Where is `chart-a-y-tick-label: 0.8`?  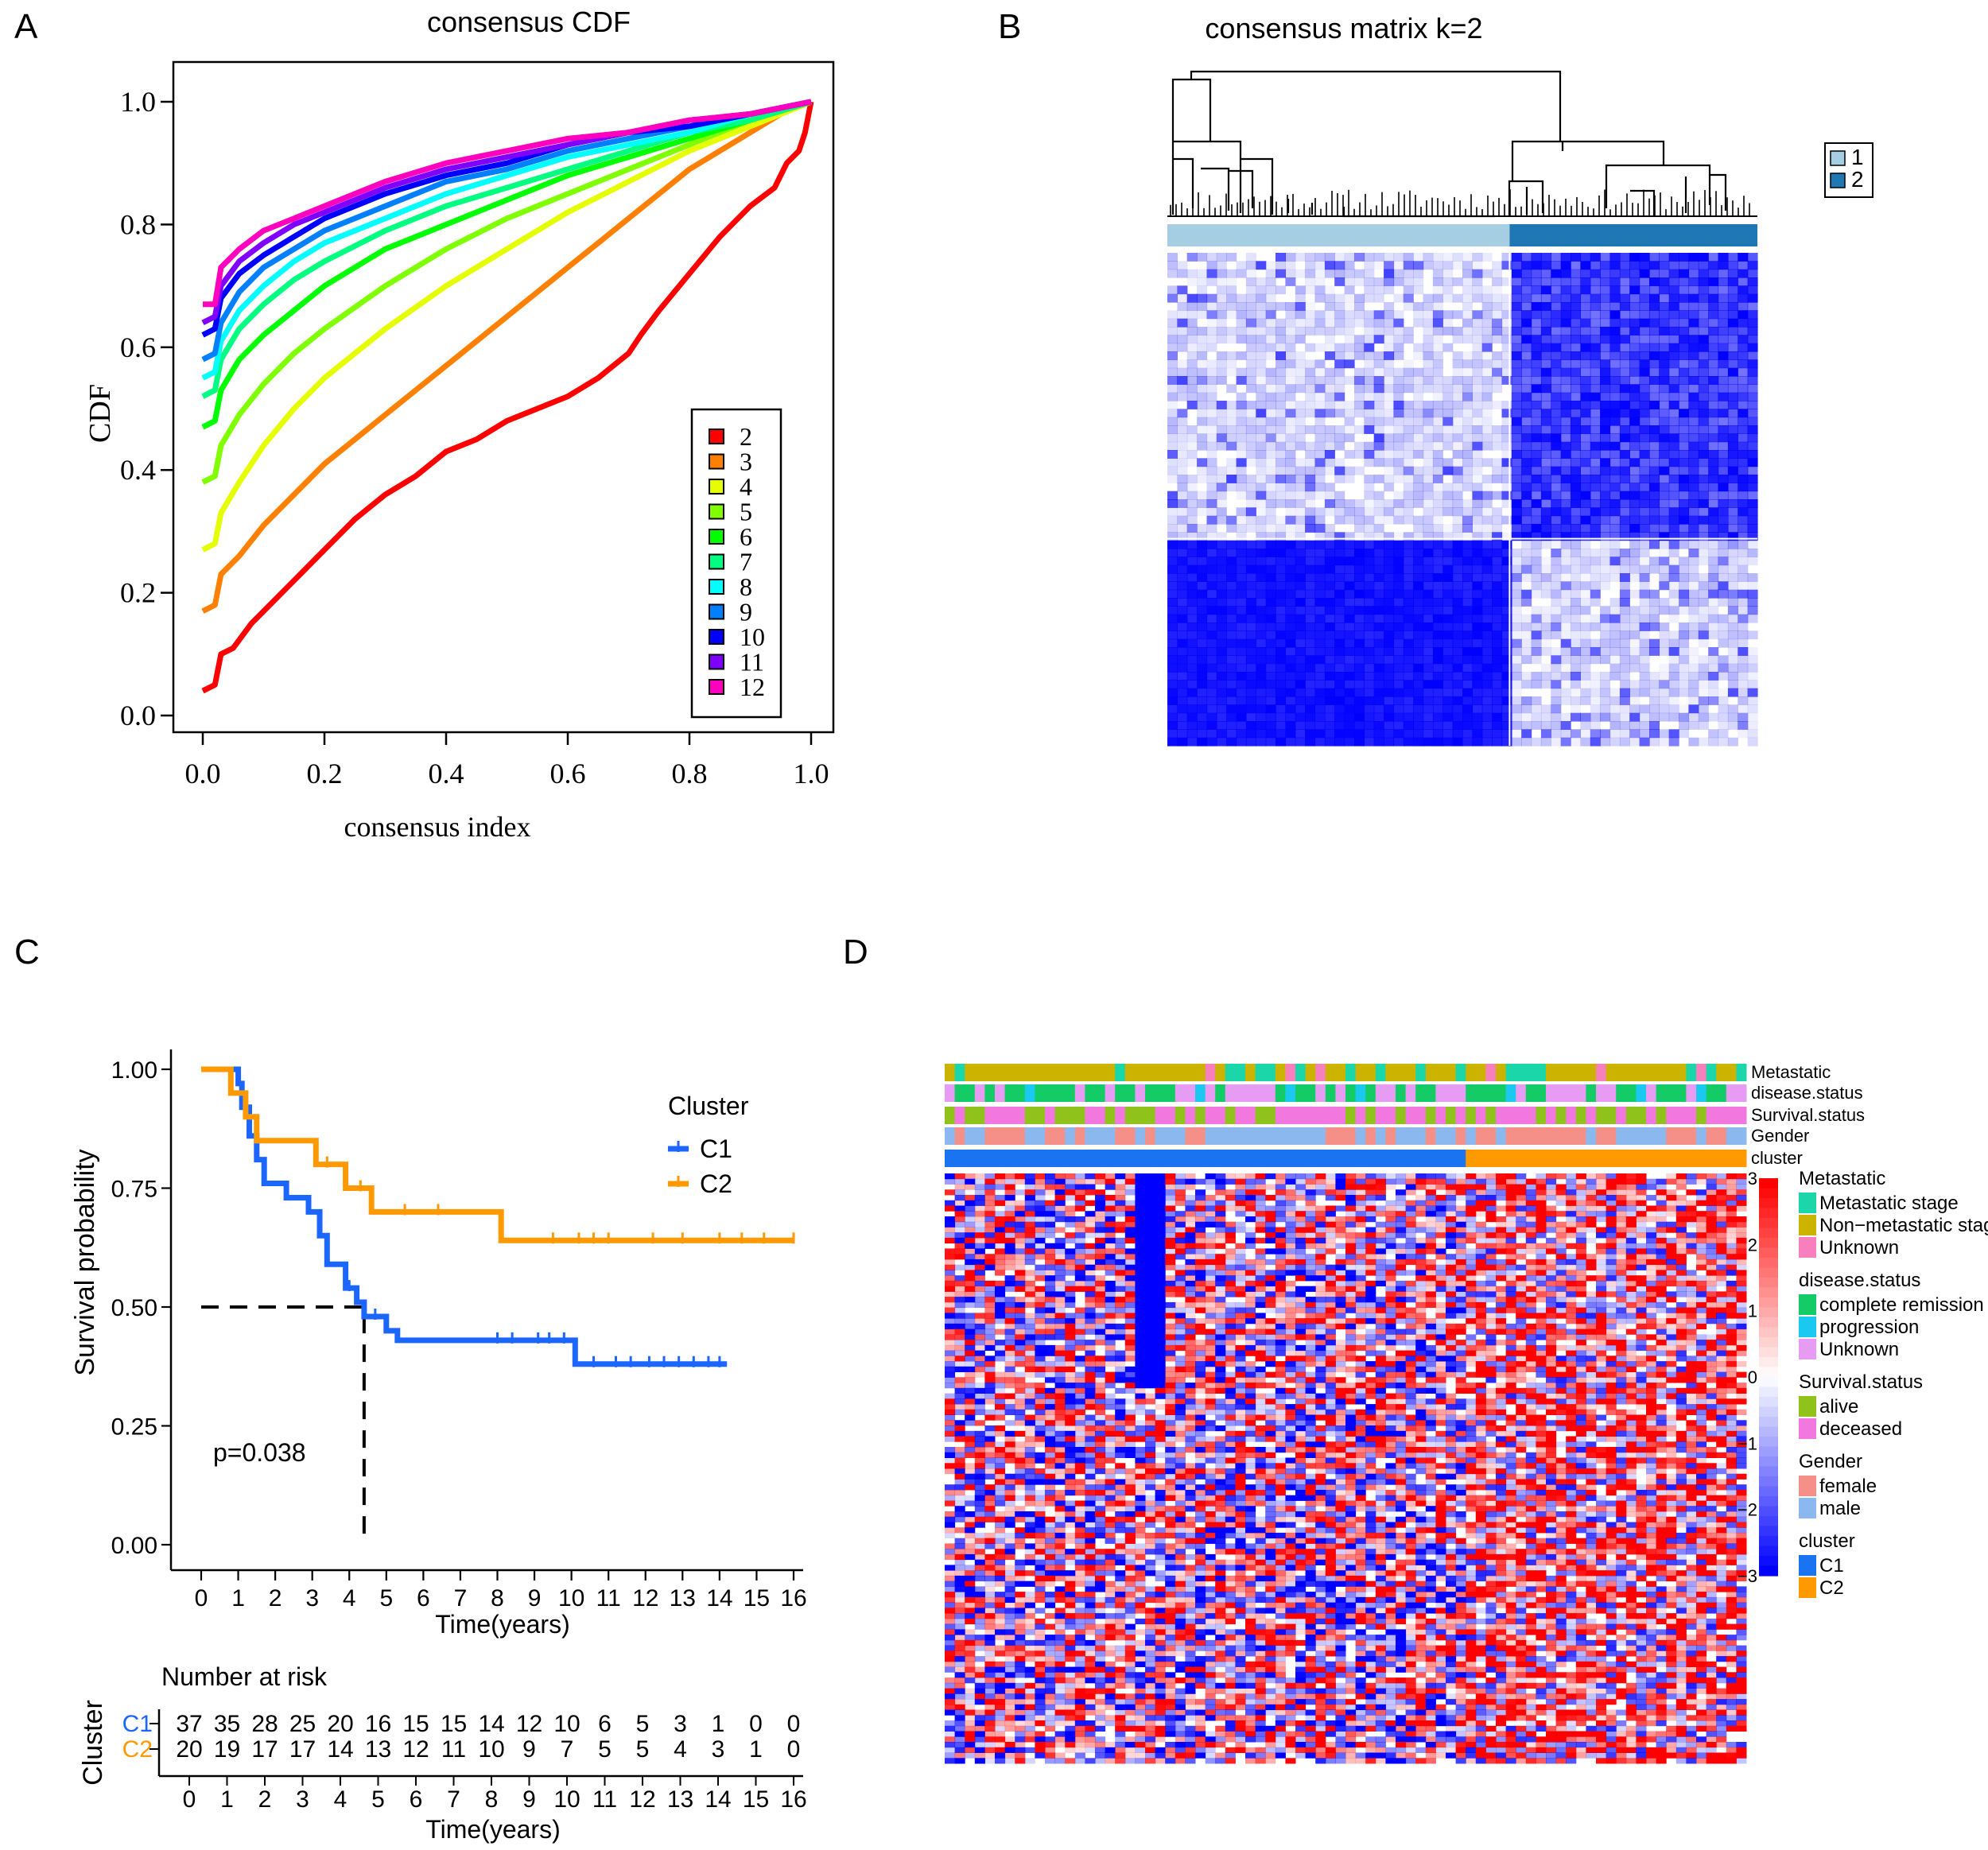 chart-a-y-tick-label: 0.8 is located at coordinates (138, 224).